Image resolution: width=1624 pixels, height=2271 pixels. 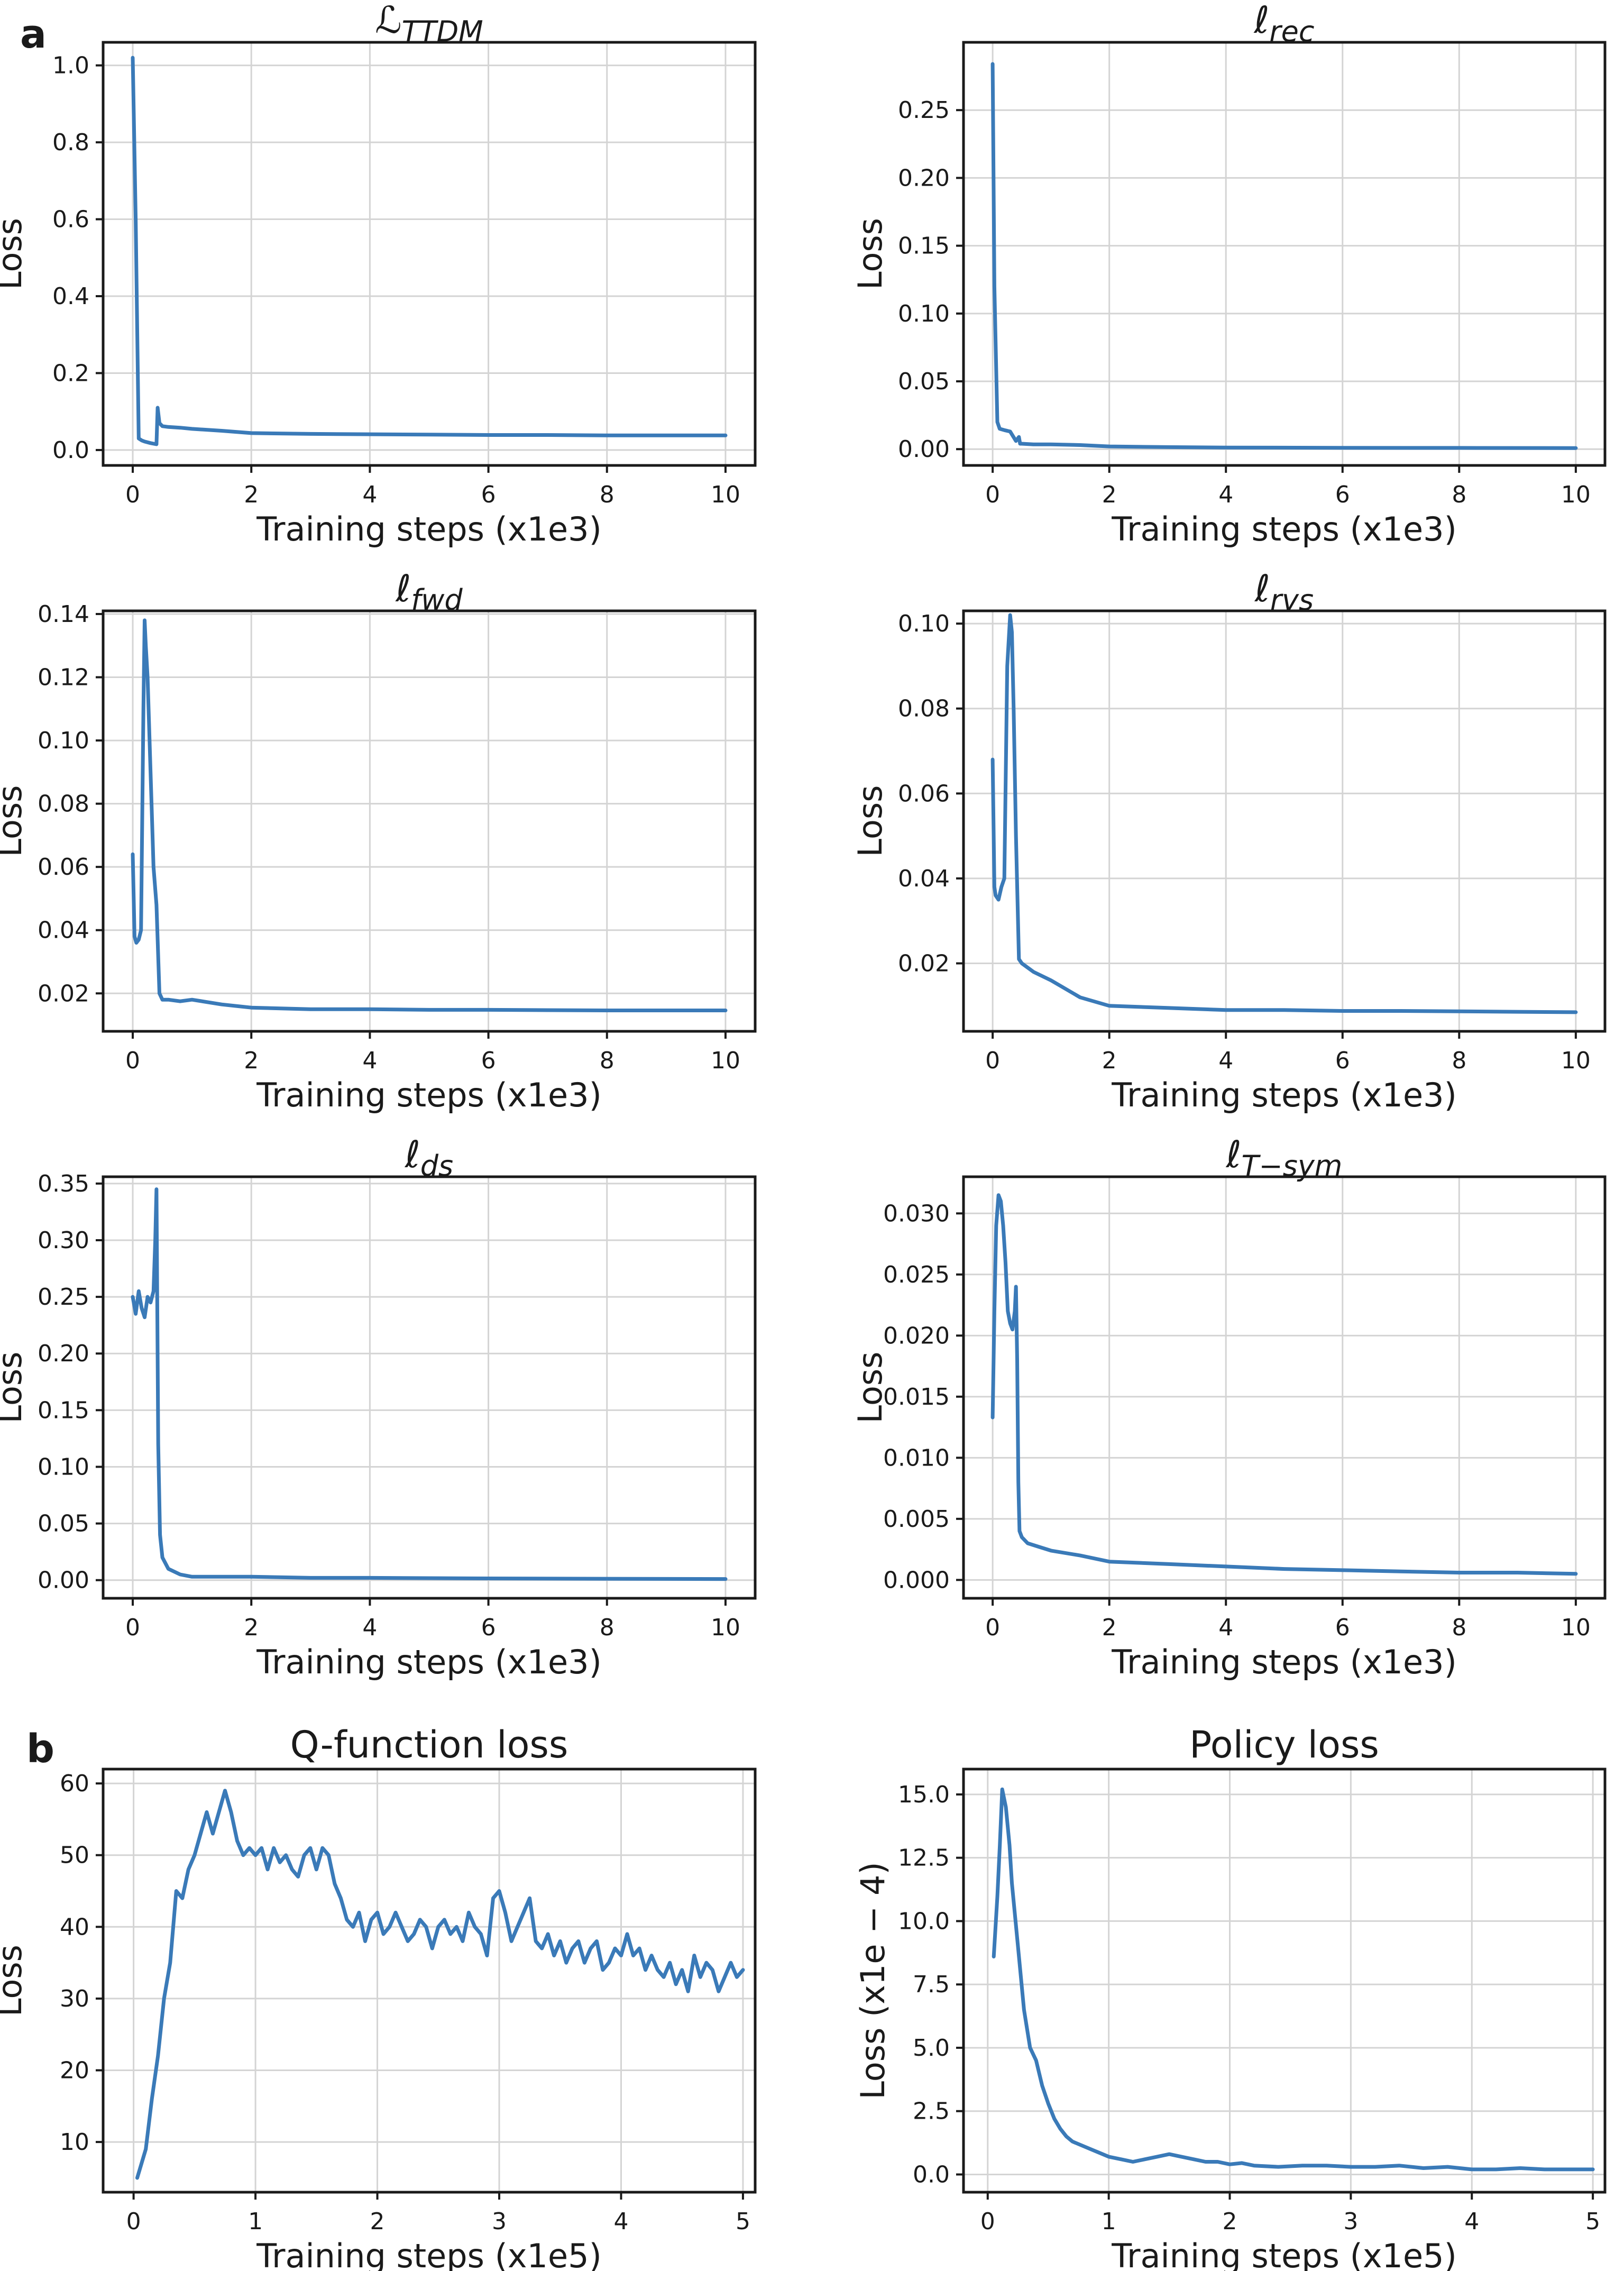 I want to click on chart-title: ℓrec, so click(x=1283, y=24).